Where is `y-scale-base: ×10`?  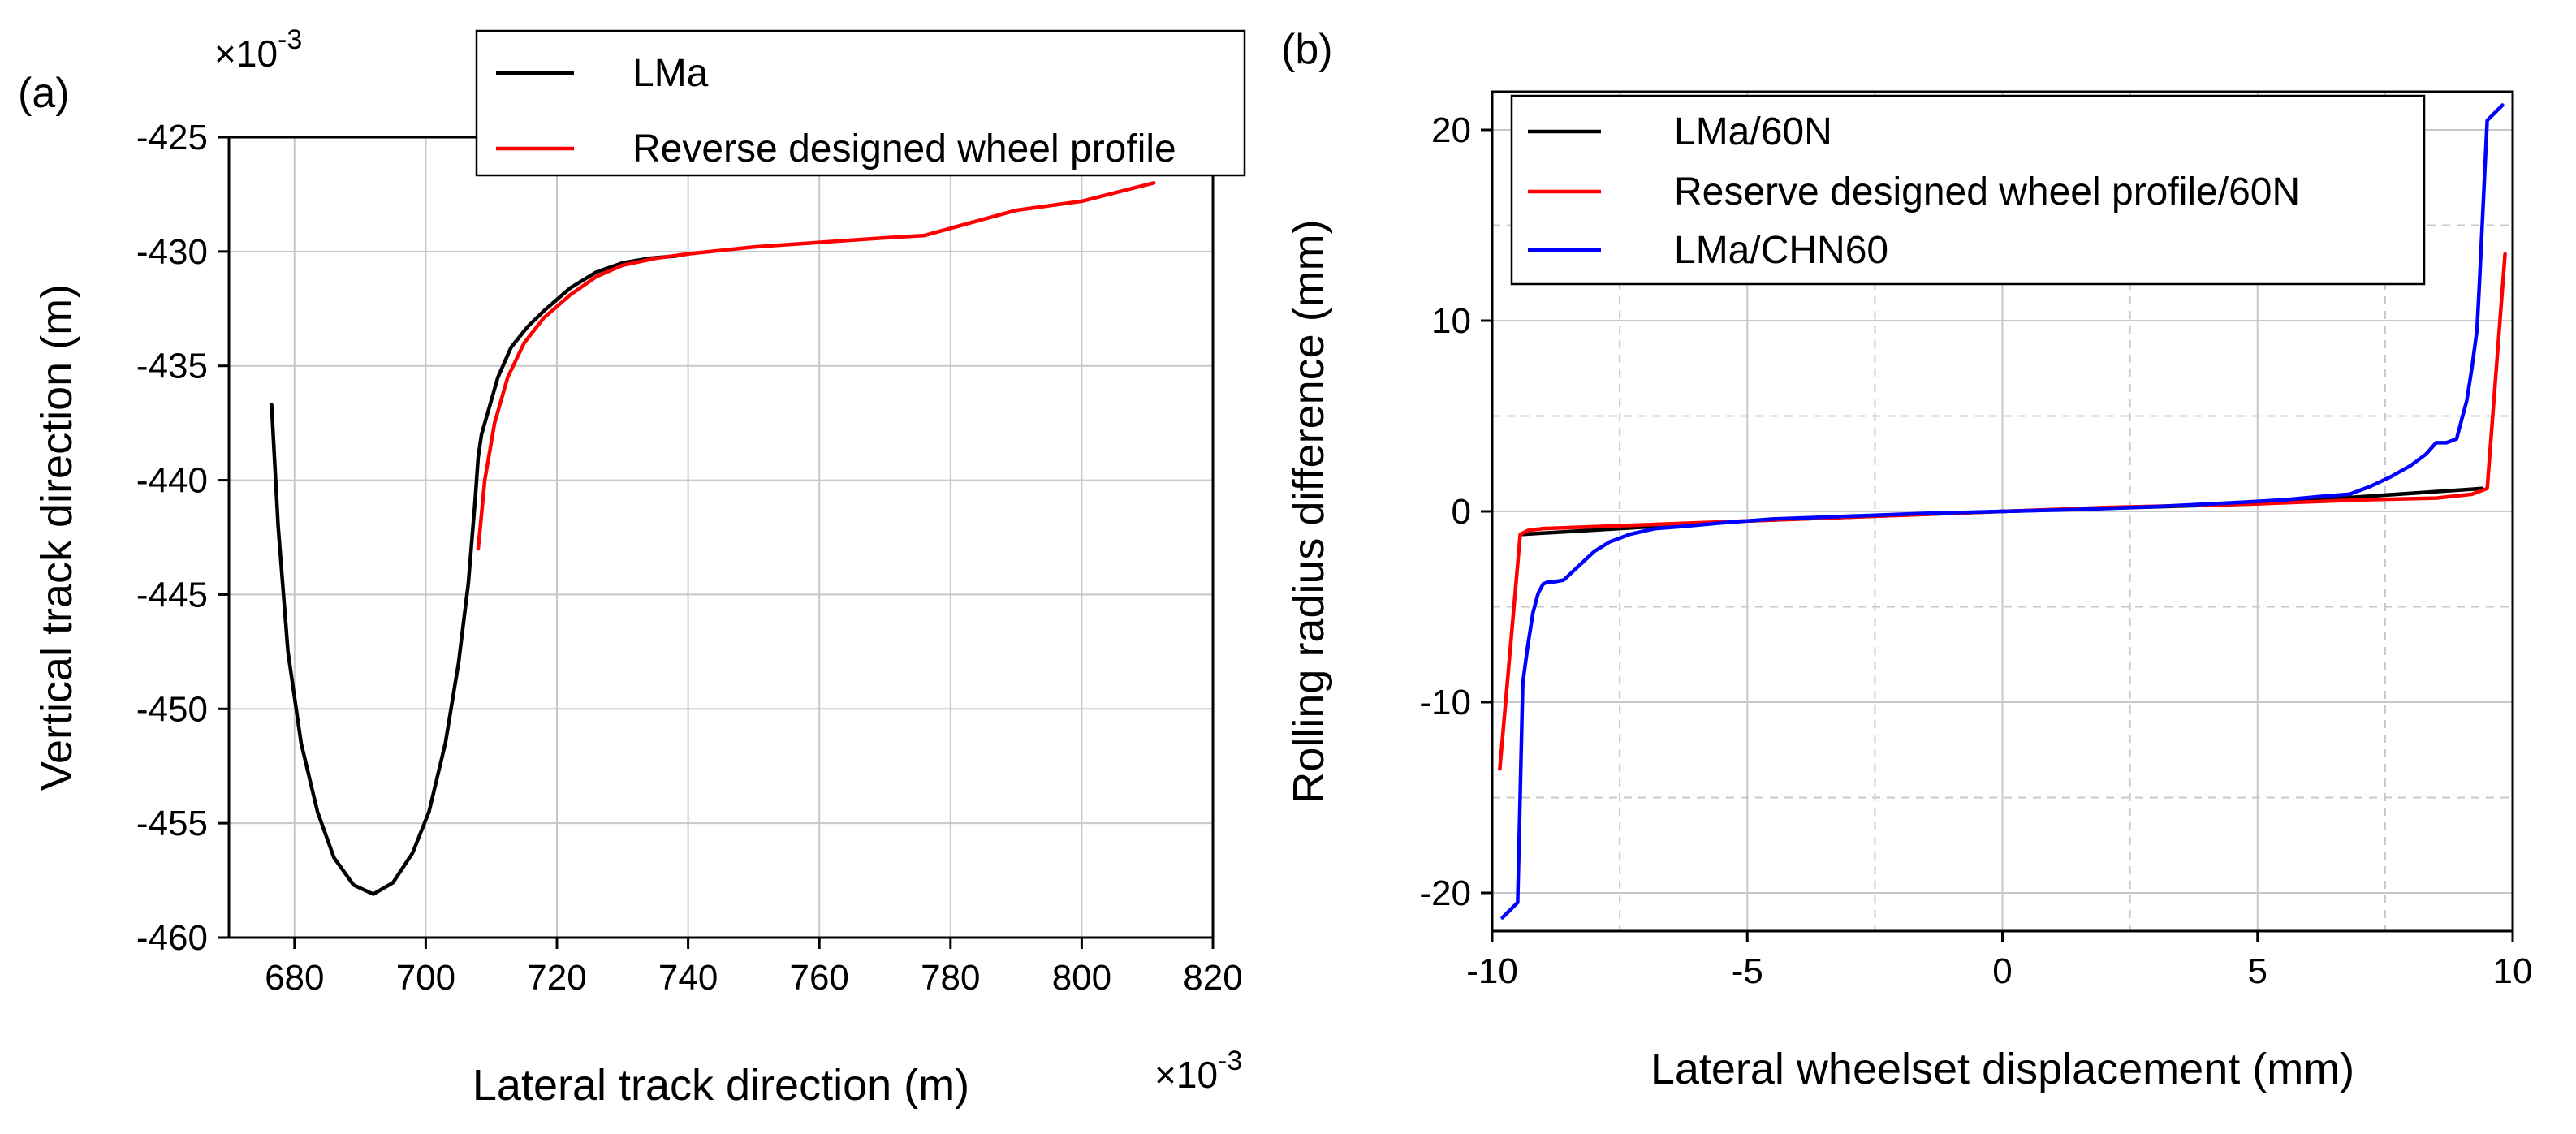 y-scale-base: ×10 is located at coordinates (246, 53).